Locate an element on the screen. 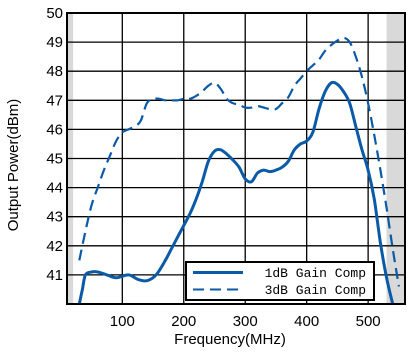 Image resolution: width=408 pixels, height=352 pixels. x-tick-label-200: 200 is located at coordinates (183, 321).